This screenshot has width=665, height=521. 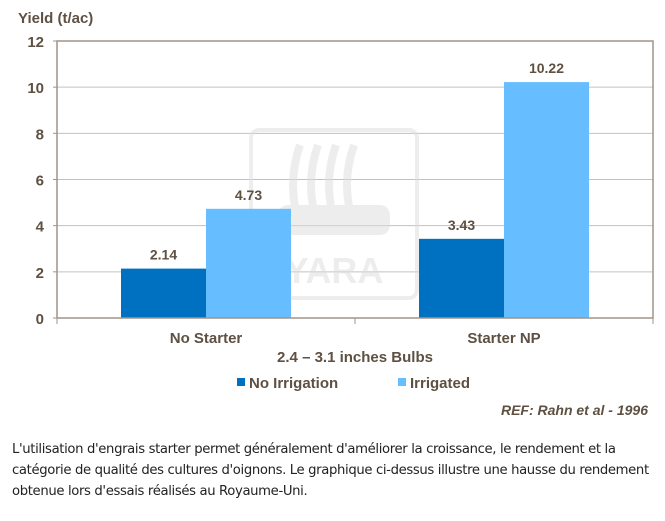 I want to click on x-tick-label: No Starter, so click(x=206, y=338).